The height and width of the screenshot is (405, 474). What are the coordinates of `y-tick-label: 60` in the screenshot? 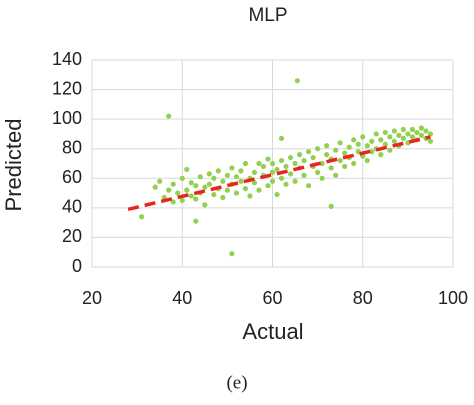 It's located at (72, 177).